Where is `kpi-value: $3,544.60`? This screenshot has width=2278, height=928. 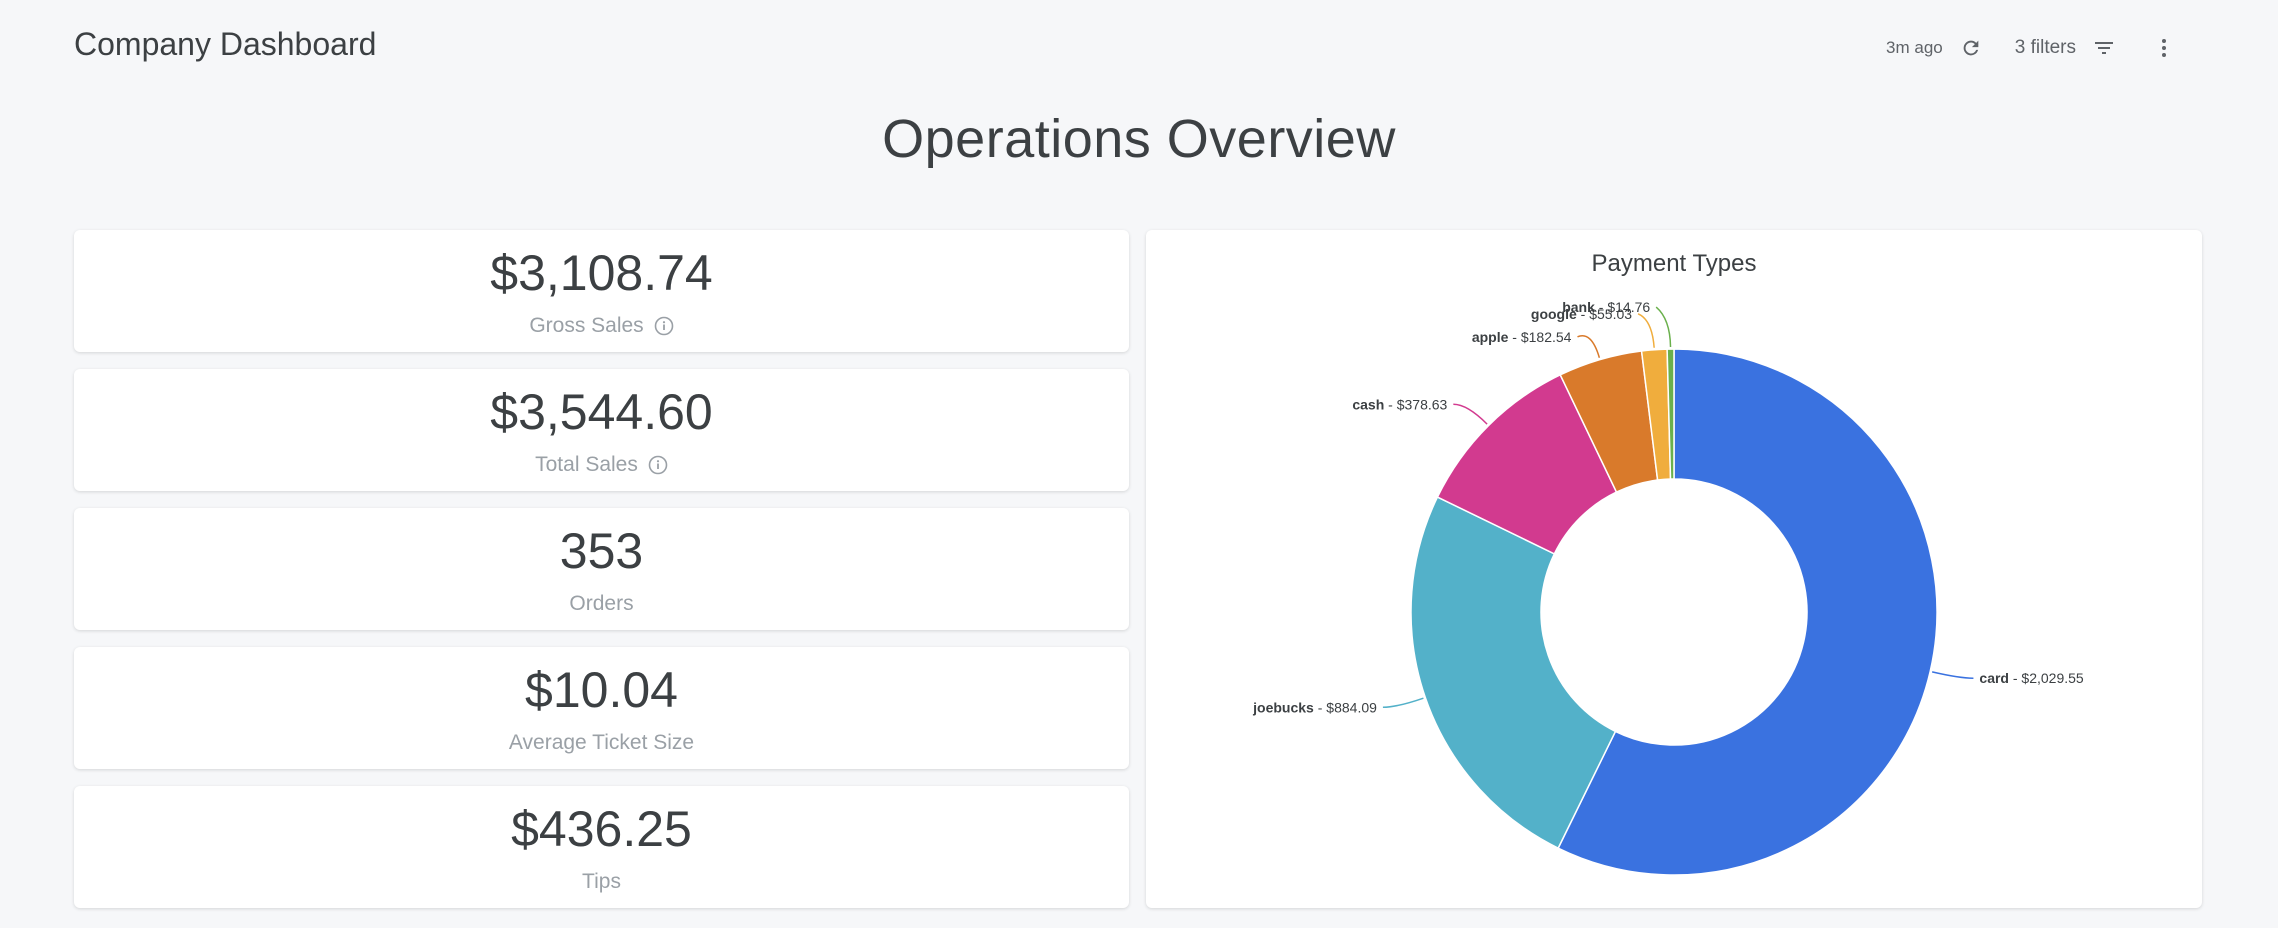
kpi-value: $3,544.60 is located at coordinates (601, 412).